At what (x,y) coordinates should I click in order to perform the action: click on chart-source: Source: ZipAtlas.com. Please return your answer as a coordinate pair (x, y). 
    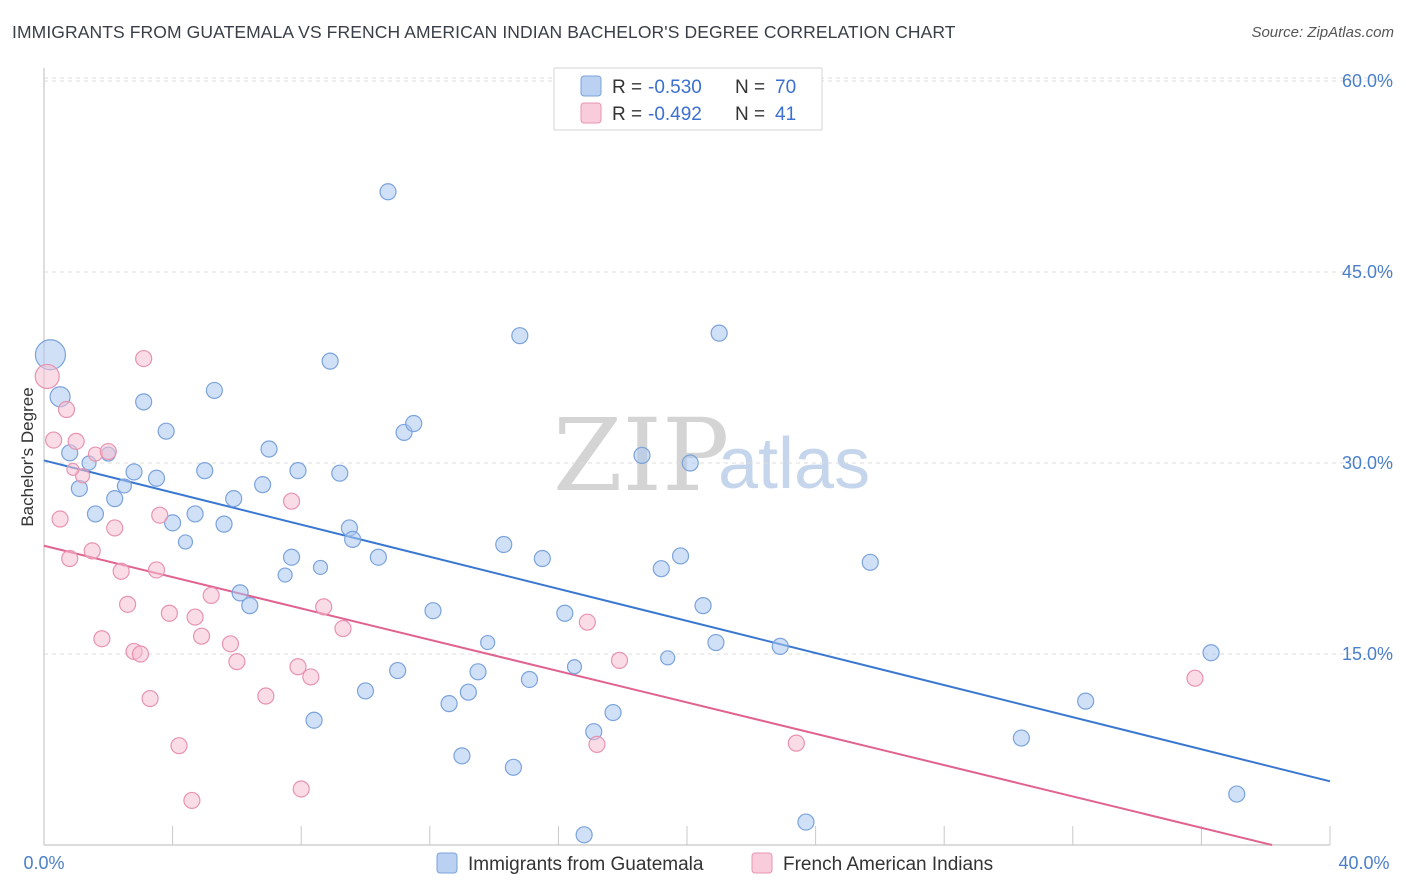
    Looking at the image, I should click on (1322, 32).